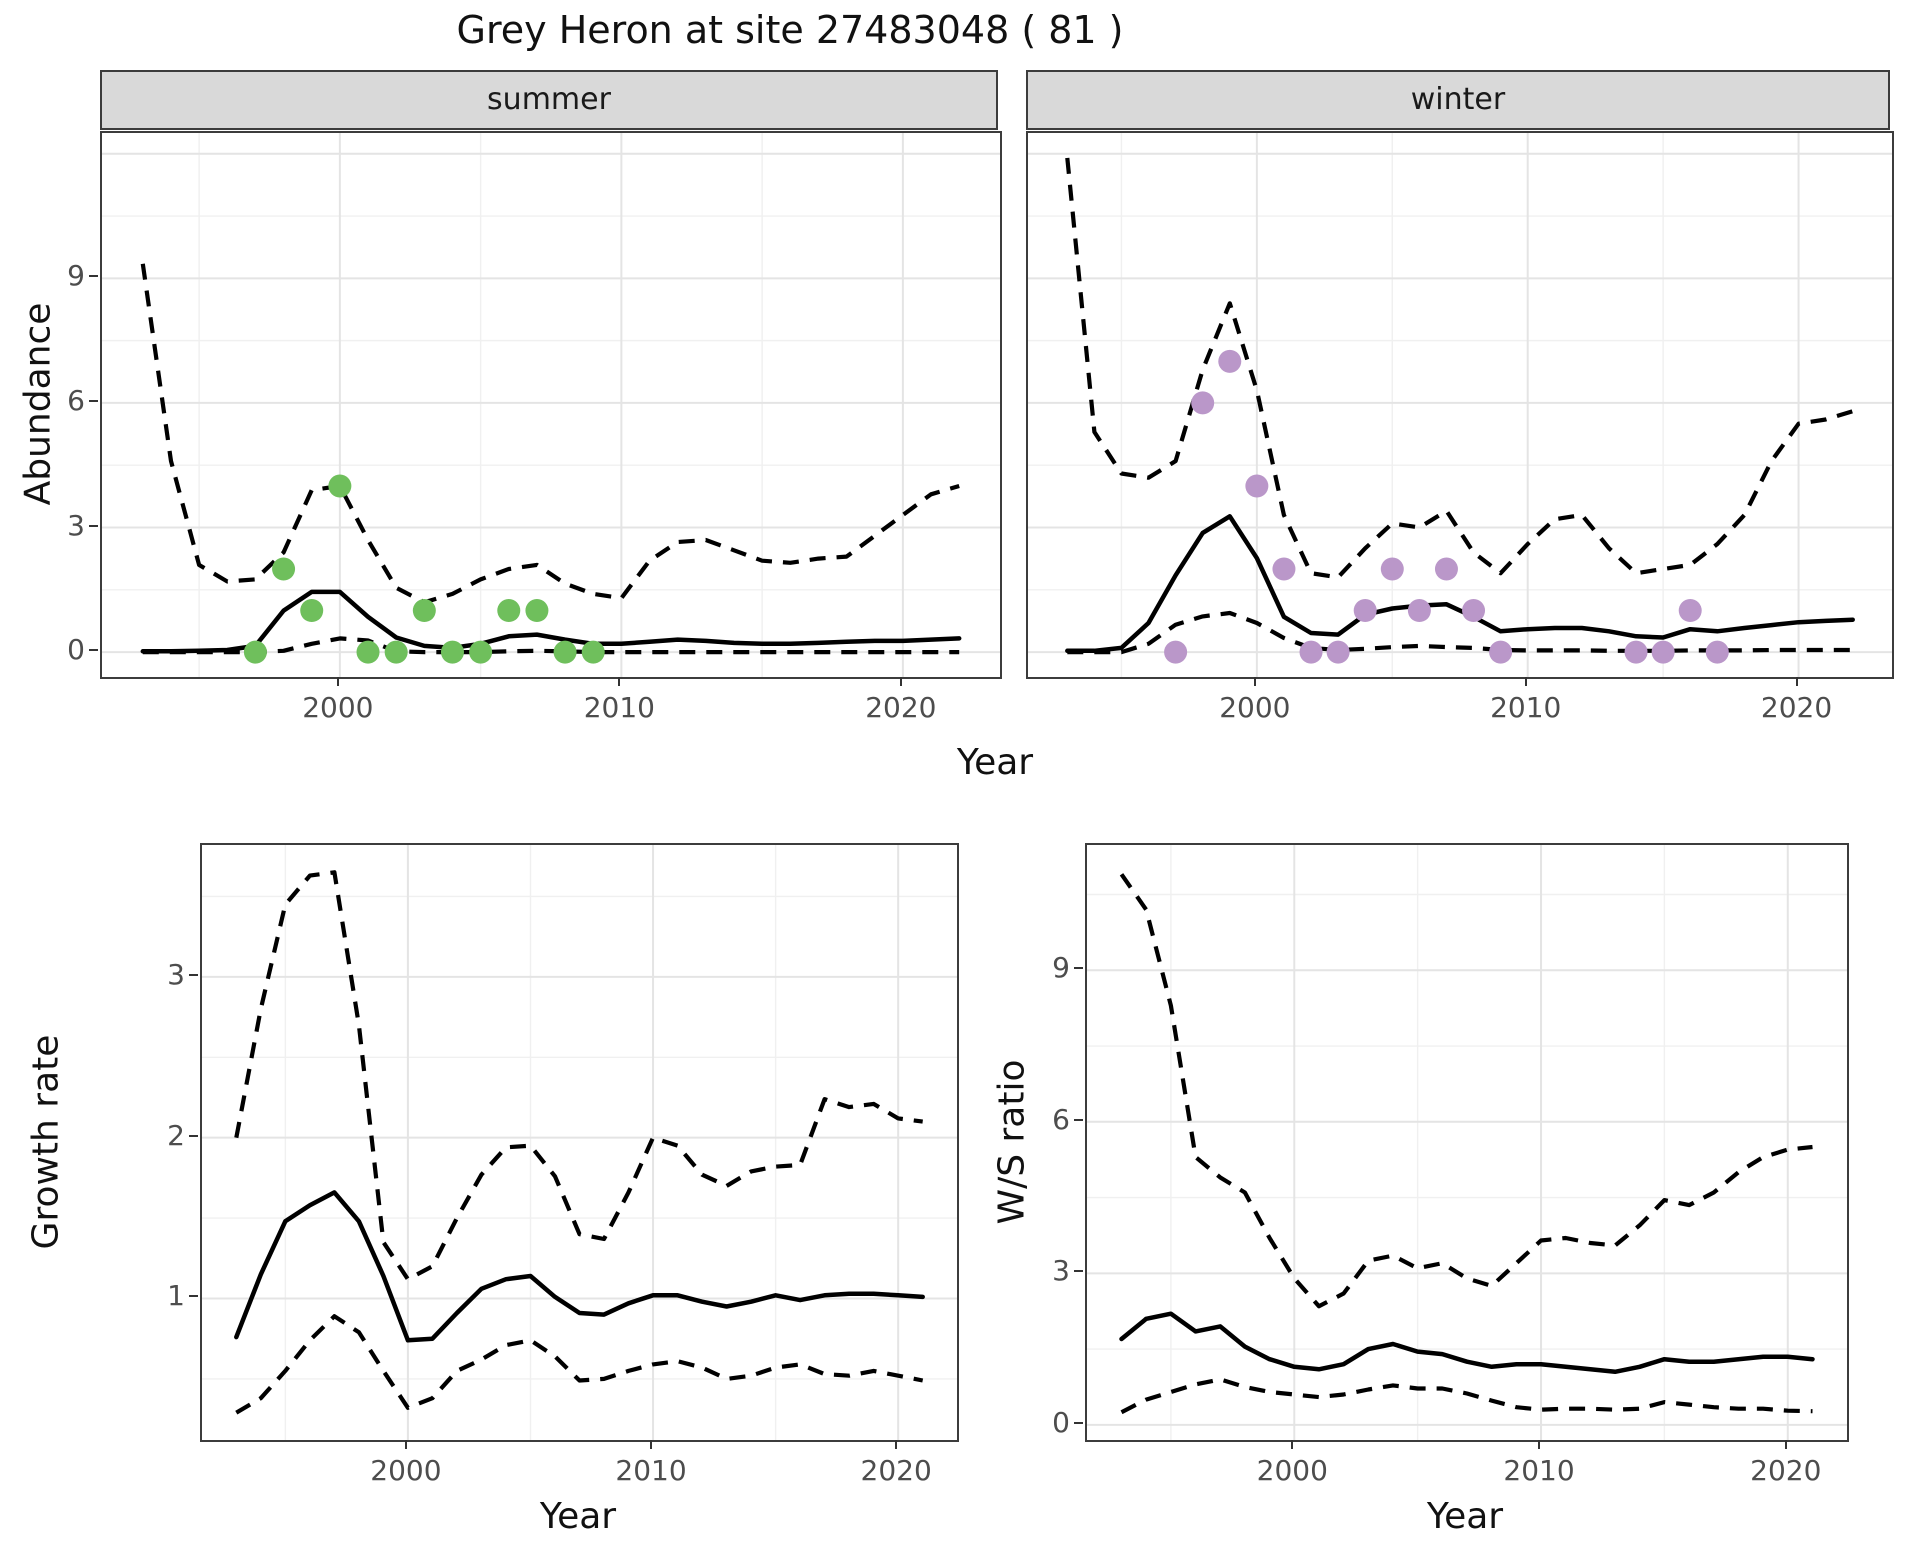  I want to click on facet-strip-winter: winter, so click(1458, 100).